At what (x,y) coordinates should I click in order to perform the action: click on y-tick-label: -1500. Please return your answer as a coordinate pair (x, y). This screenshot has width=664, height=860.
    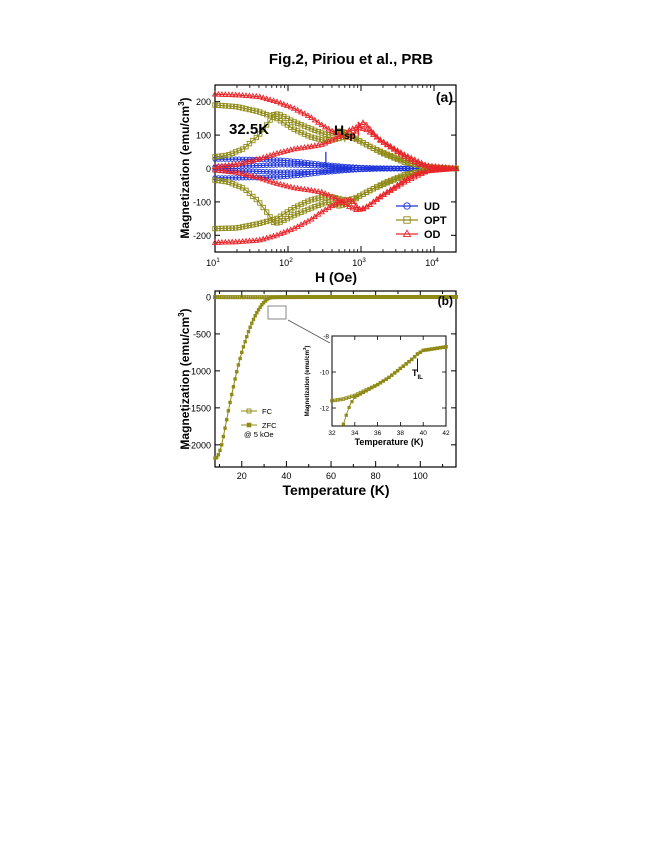
    Looking at the image, I should click on (199, 408).